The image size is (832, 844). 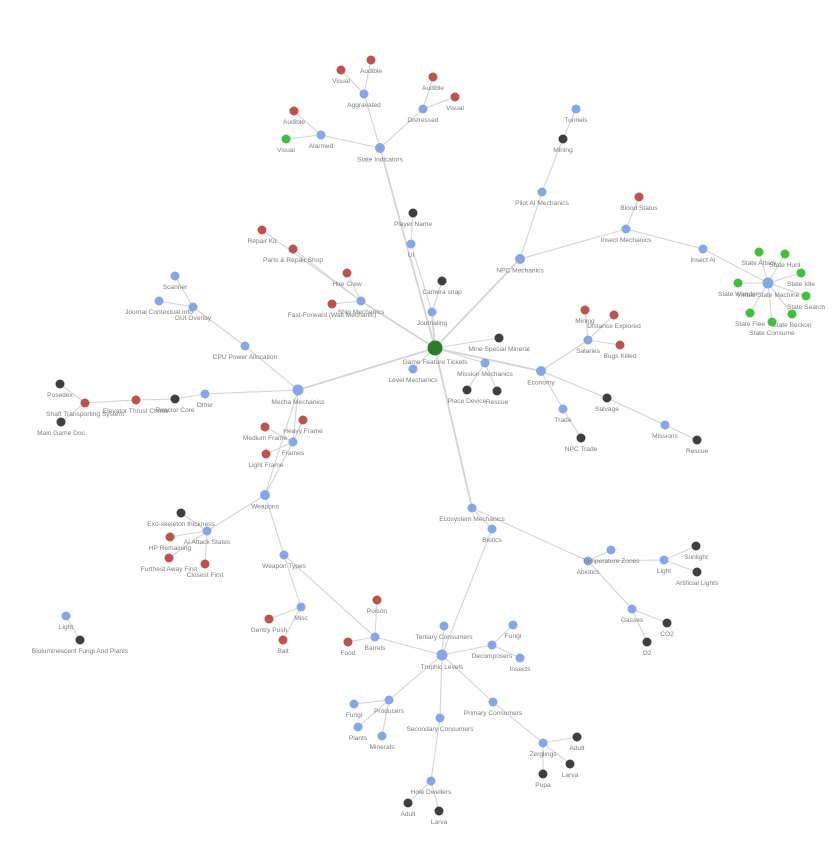 What do you see at coordinates (298, 390) in the screenshot?
I see `graph-node-mecha` at bounding box center [298, 390].